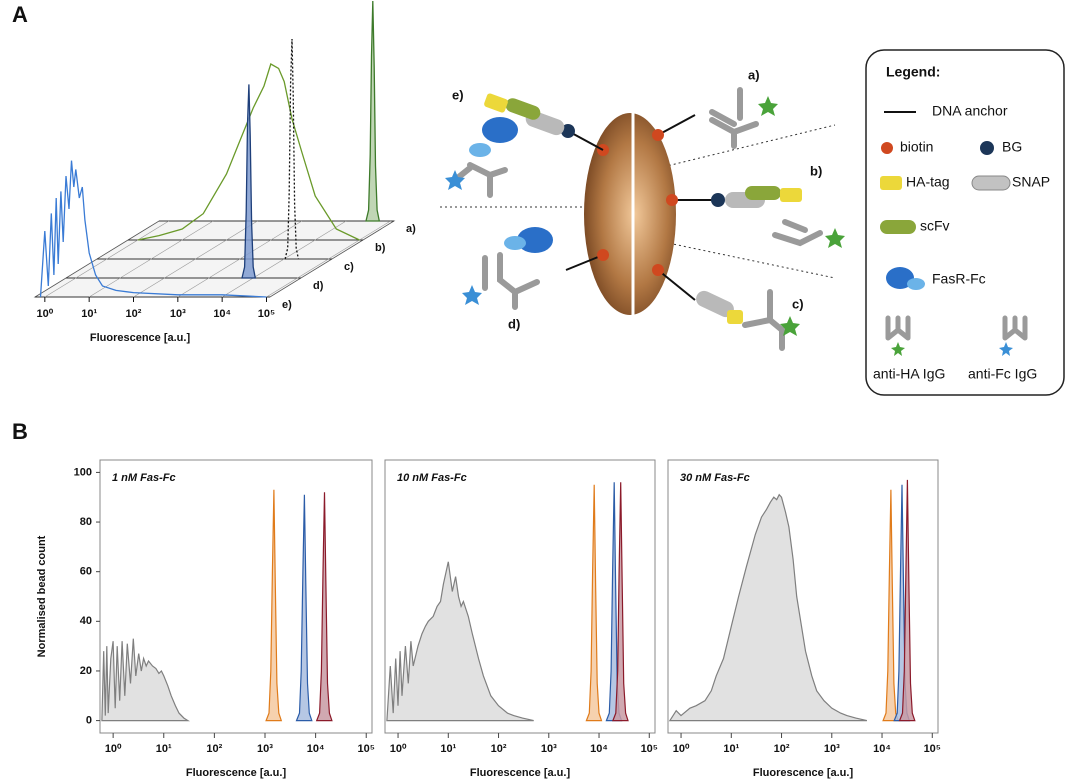 Image resolution: width=1070 pixels, height=784 pixels. Describe the element at coordinates (380, 248) in the screenshot. I see `row-label: b)` at that location.